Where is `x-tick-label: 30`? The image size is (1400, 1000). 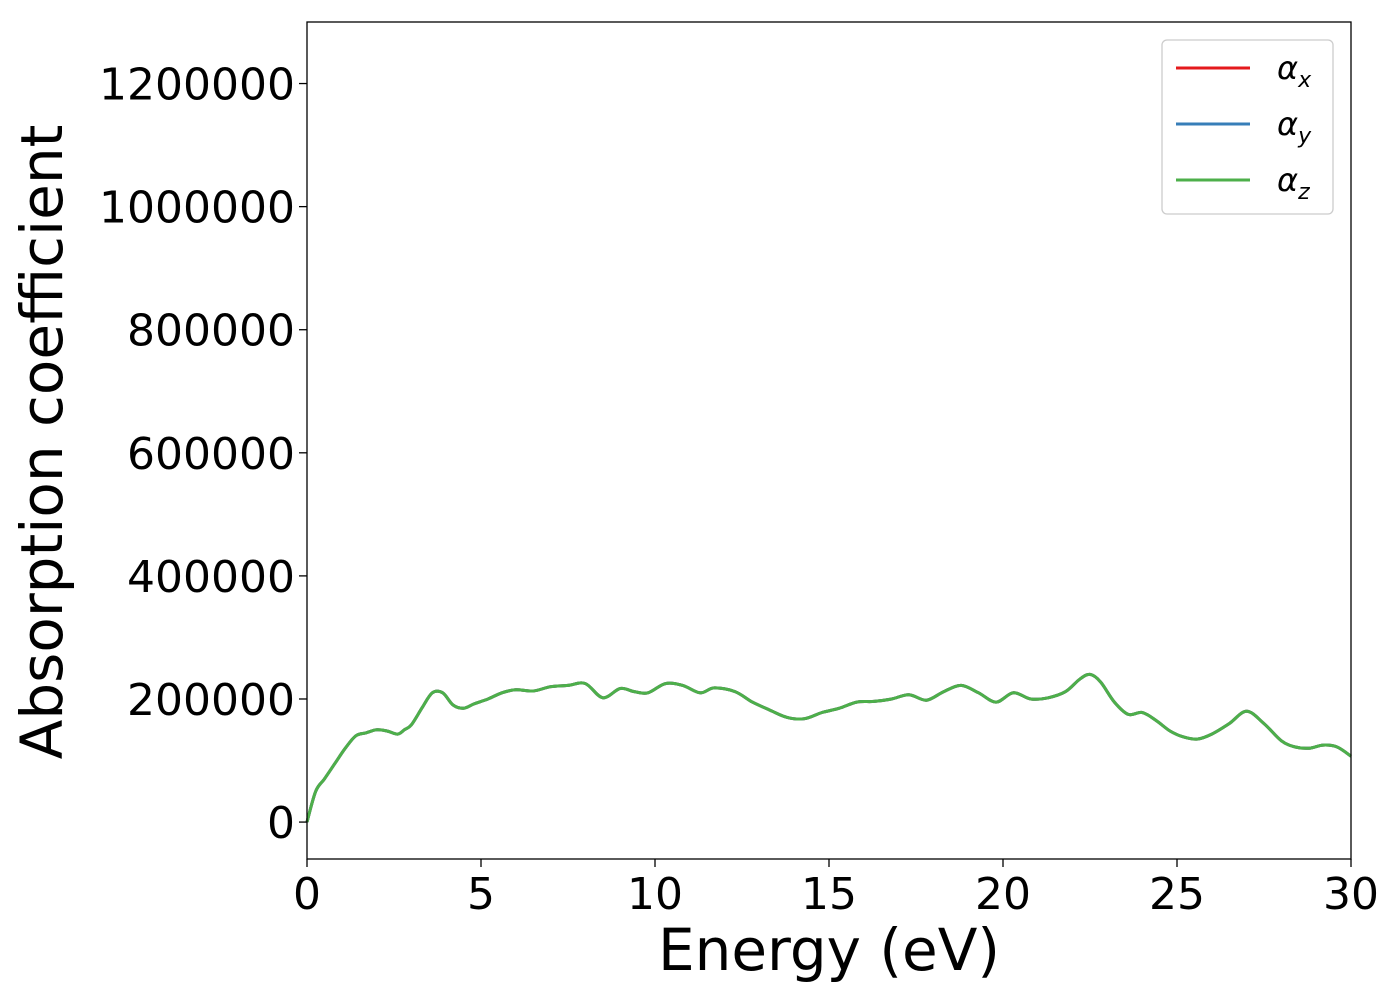 x-tick-label: 30 is located at coordinates (1351, 894).